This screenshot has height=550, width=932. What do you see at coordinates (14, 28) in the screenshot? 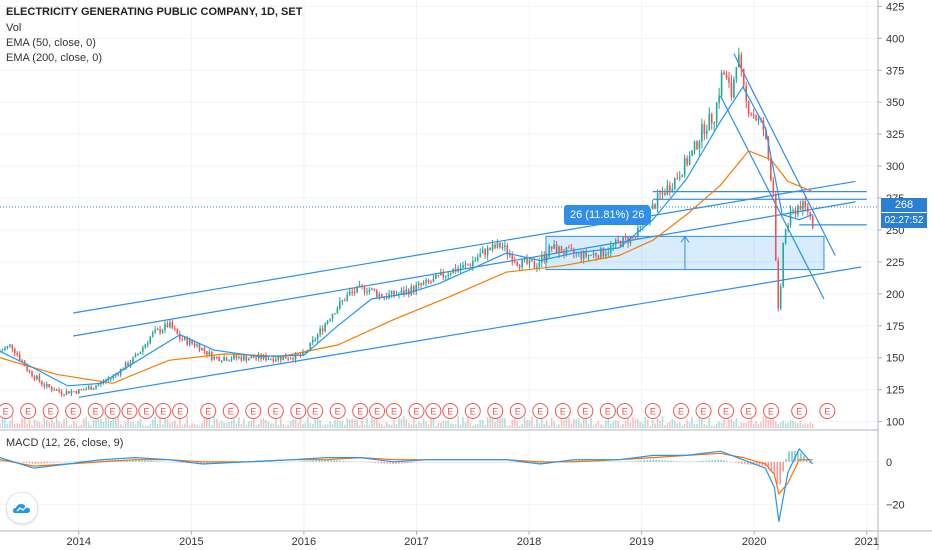
I see `volume-indicator-label: Vol` at bounding box center [14, 28].